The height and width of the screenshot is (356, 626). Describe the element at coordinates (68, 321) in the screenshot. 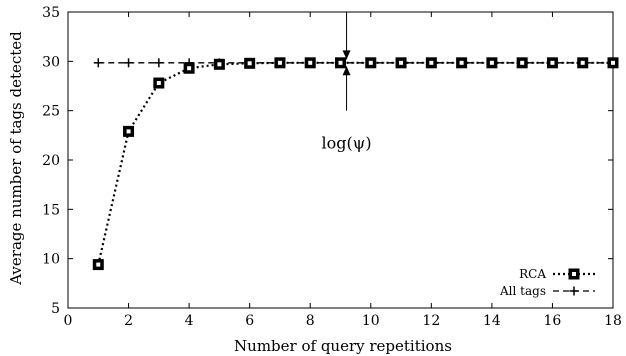

I see `x-tick-label: 0` at that location.